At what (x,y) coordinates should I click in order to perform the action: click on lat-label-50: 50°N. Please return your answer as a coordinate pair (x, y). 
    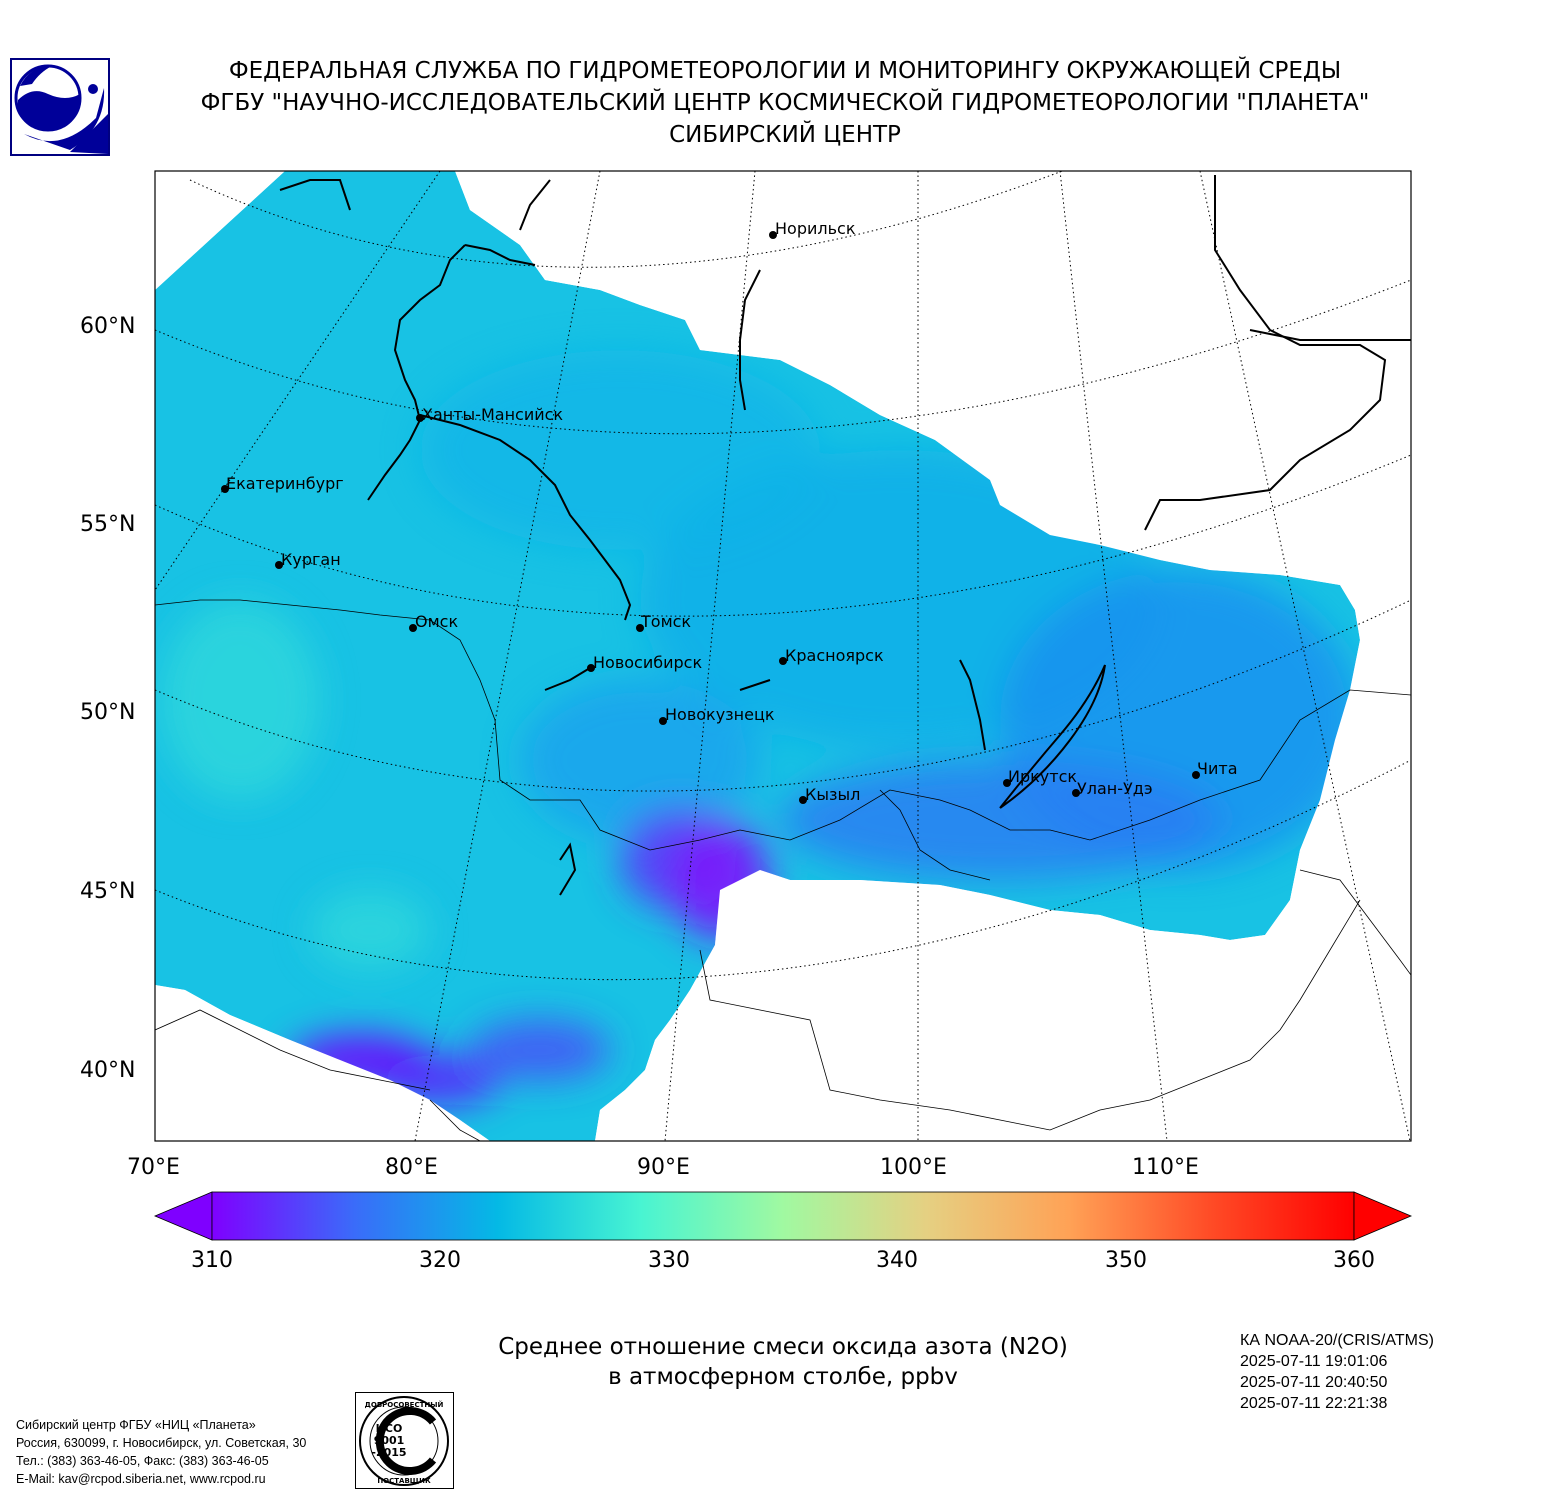
    Looking at the image, I should click on (107, 712).